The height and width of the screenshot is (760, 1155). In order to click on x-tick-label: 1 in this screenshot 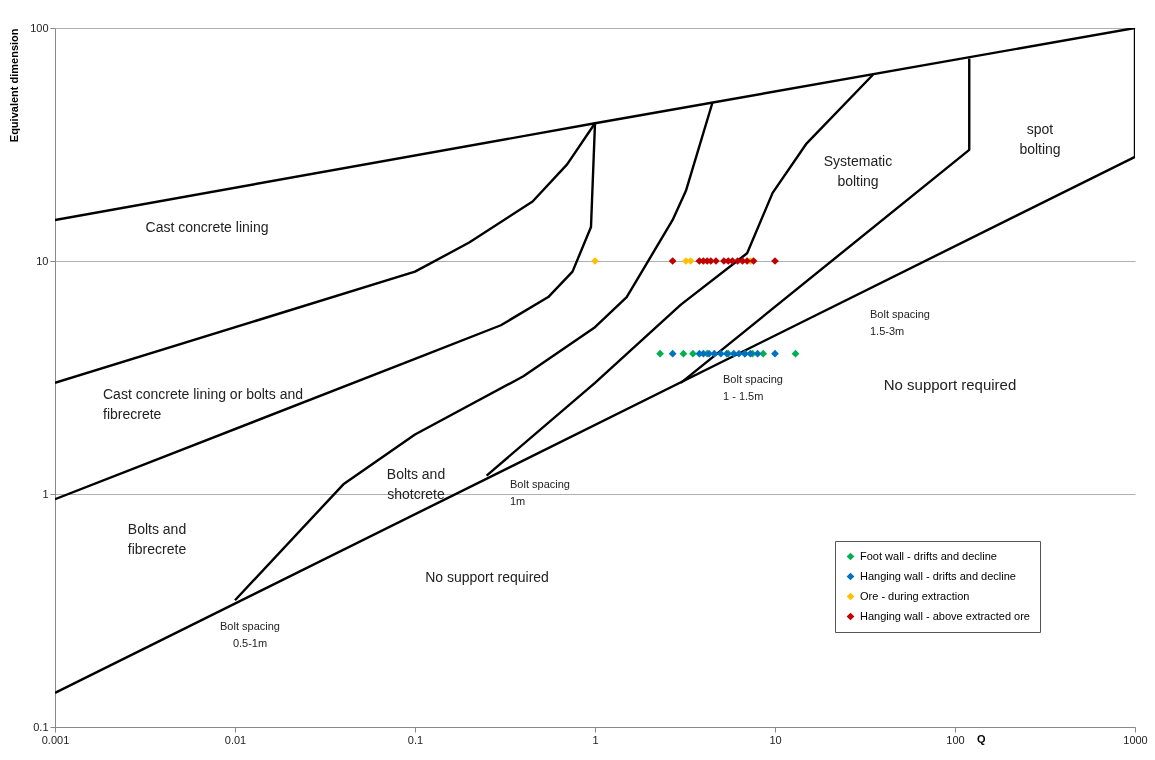, I will do `click(595, 739)`.